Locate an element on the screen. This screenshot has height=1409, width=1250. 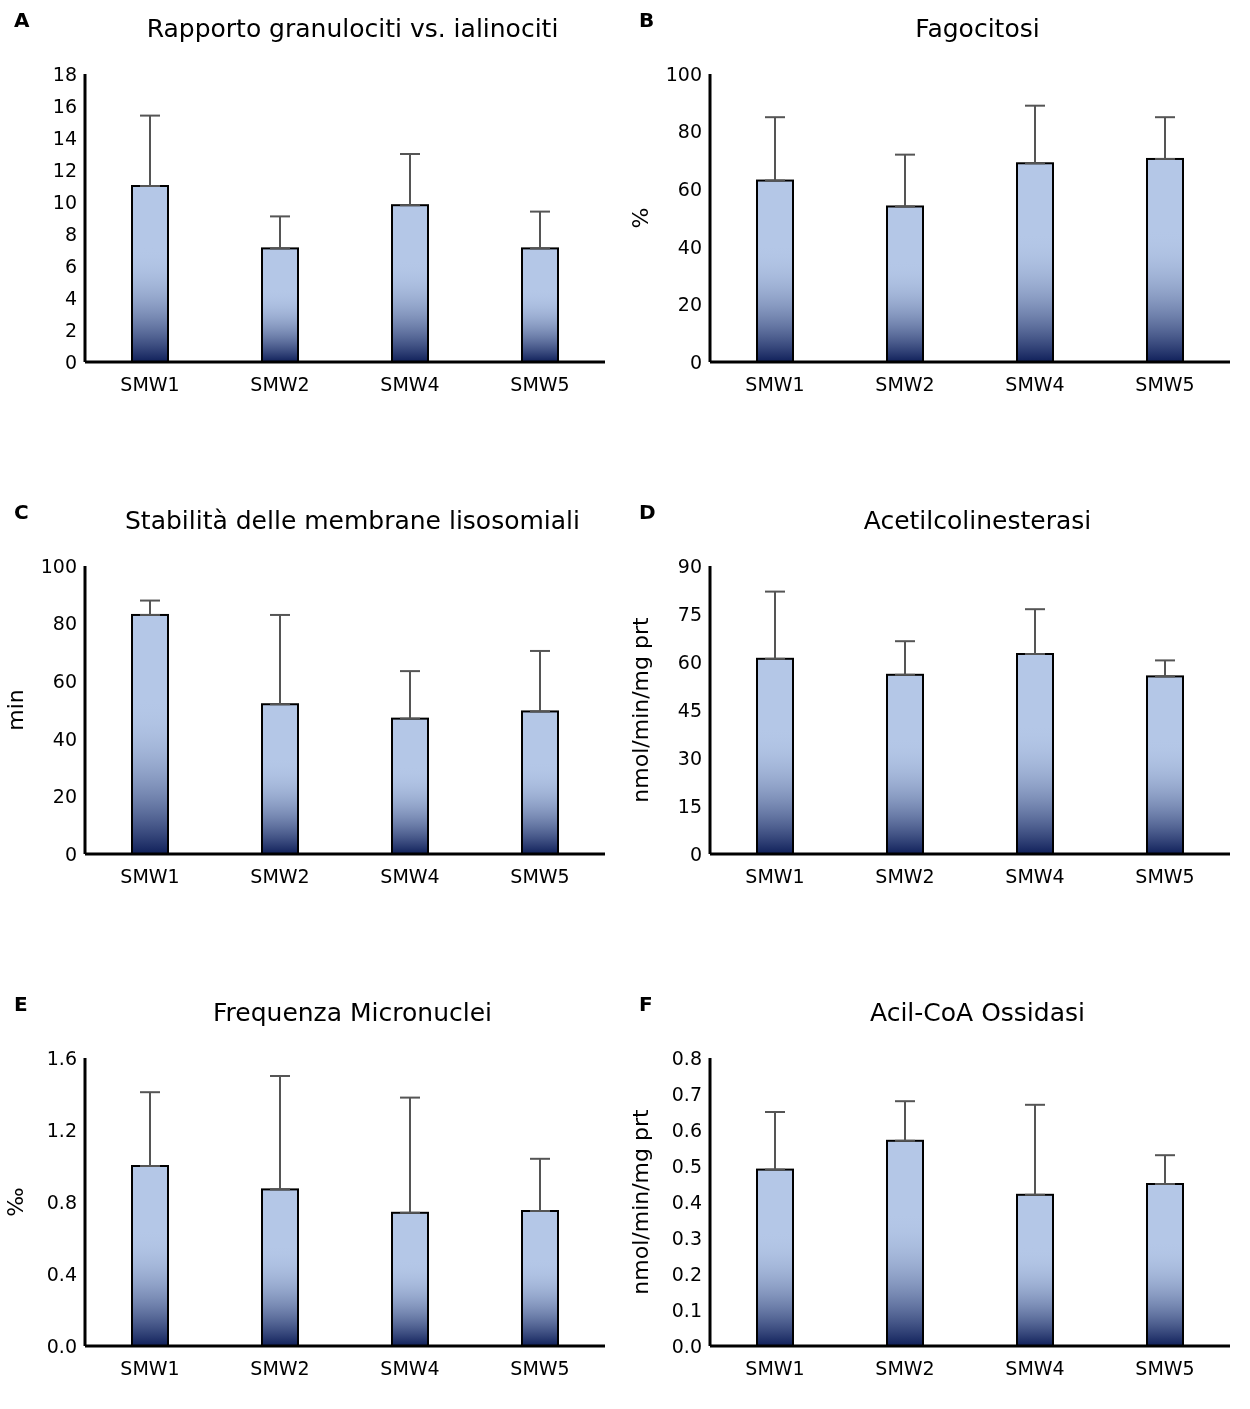
y-tick-label: 1.2 is located at coordinates (61, 1129).